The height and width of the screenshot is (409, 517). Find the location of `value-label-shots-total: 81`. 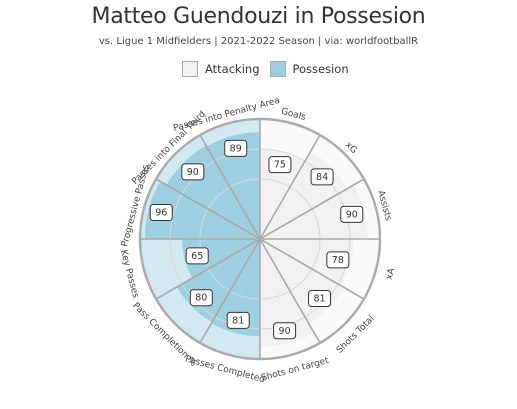

value-label-shots-total: 81 is located at coordinates (319, 299).